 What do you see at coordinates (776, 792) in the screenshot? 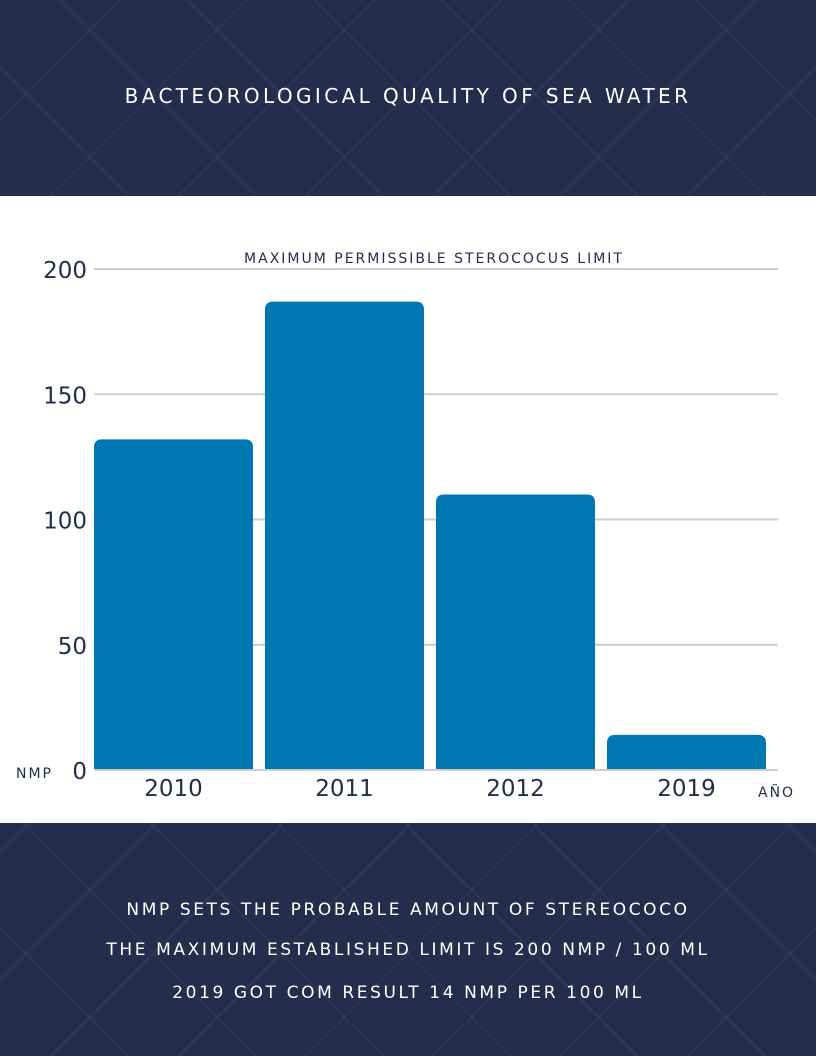
I see `x-axis-label: AÑO` at bounding box center [776, 792].